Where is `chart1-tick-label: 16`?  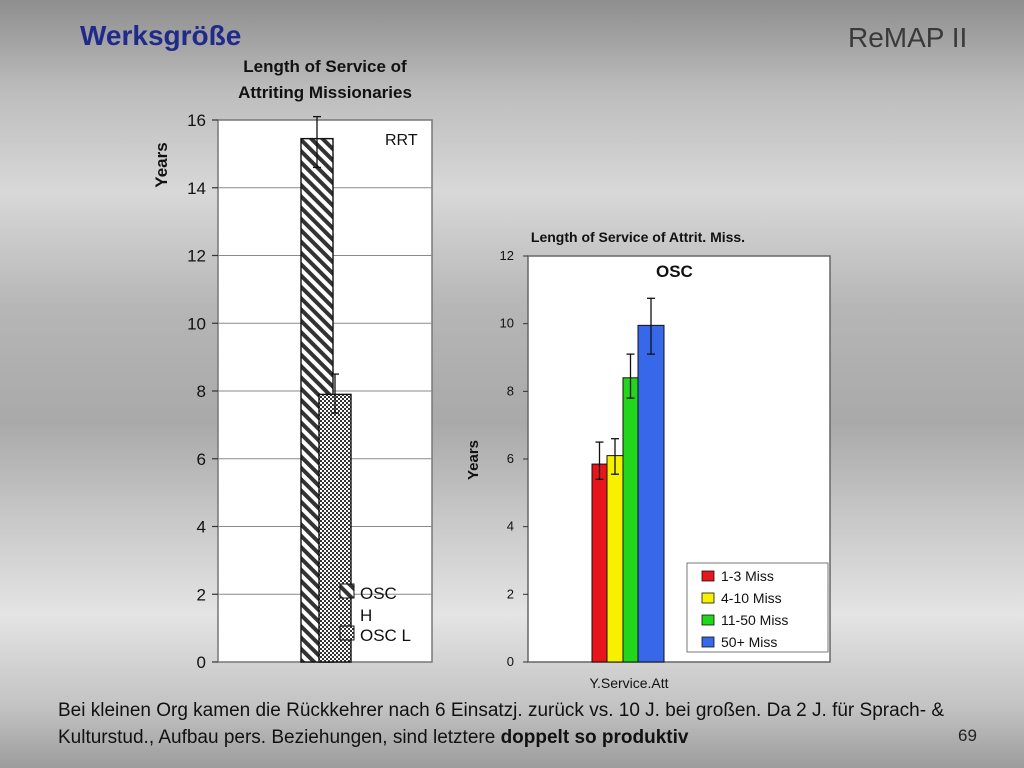 chart1-tick-label: 16 is located at coordinates (196, 120).